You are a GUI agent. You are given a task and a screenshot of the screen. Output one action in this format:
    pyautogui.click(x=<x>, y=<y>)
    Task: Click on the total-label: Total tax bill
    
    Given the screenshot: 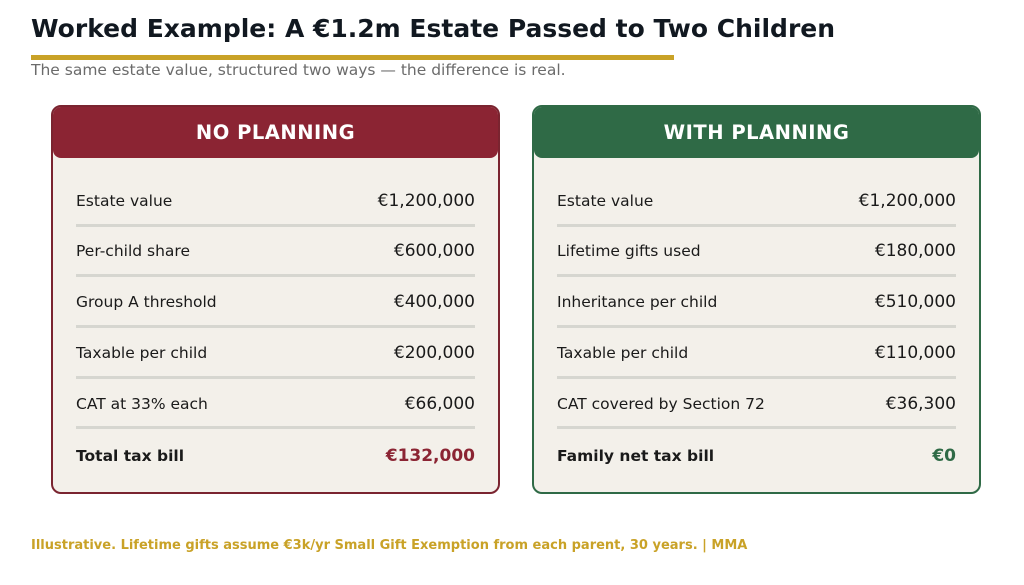 What is the action you would take?
    pyautogui.click(x=130, y=455)
    